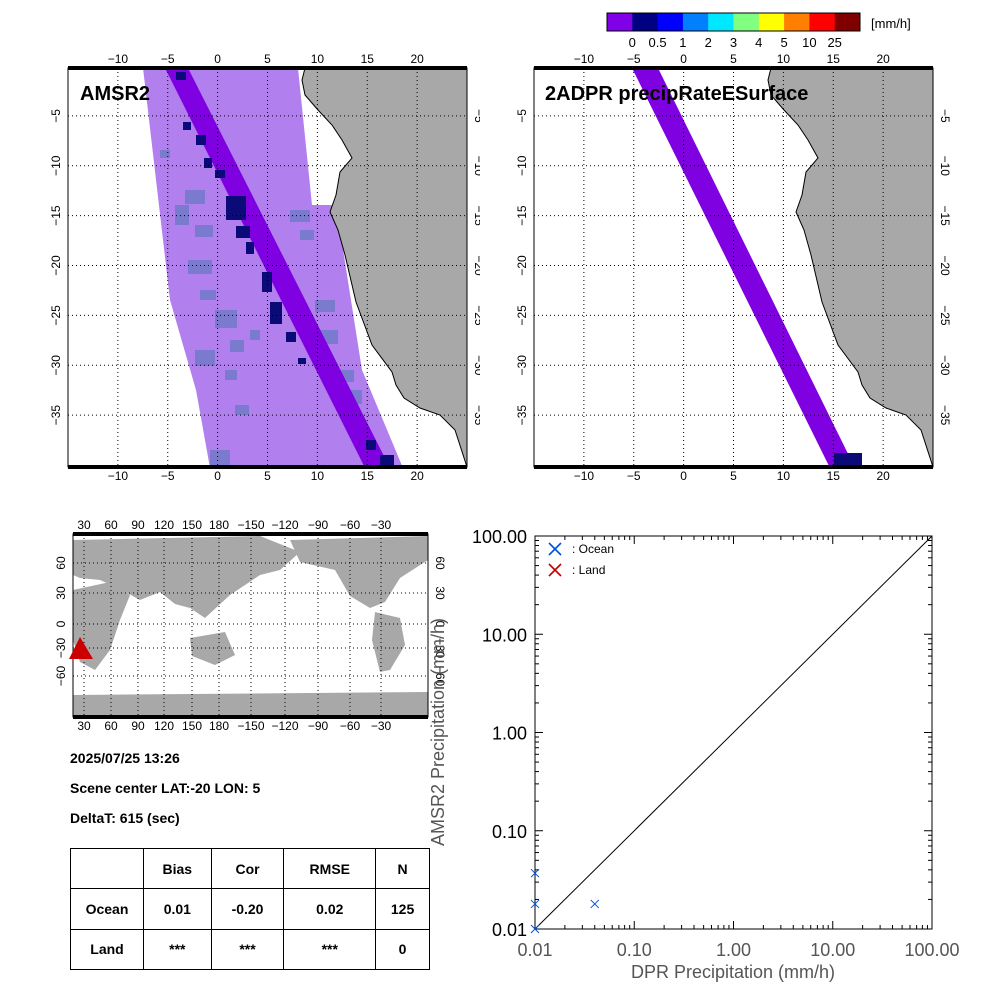  What do you see at coordinates (499, 537) in the screenshot?
I see `y-tick-label: 100.00` at bounding box center [499, 537].